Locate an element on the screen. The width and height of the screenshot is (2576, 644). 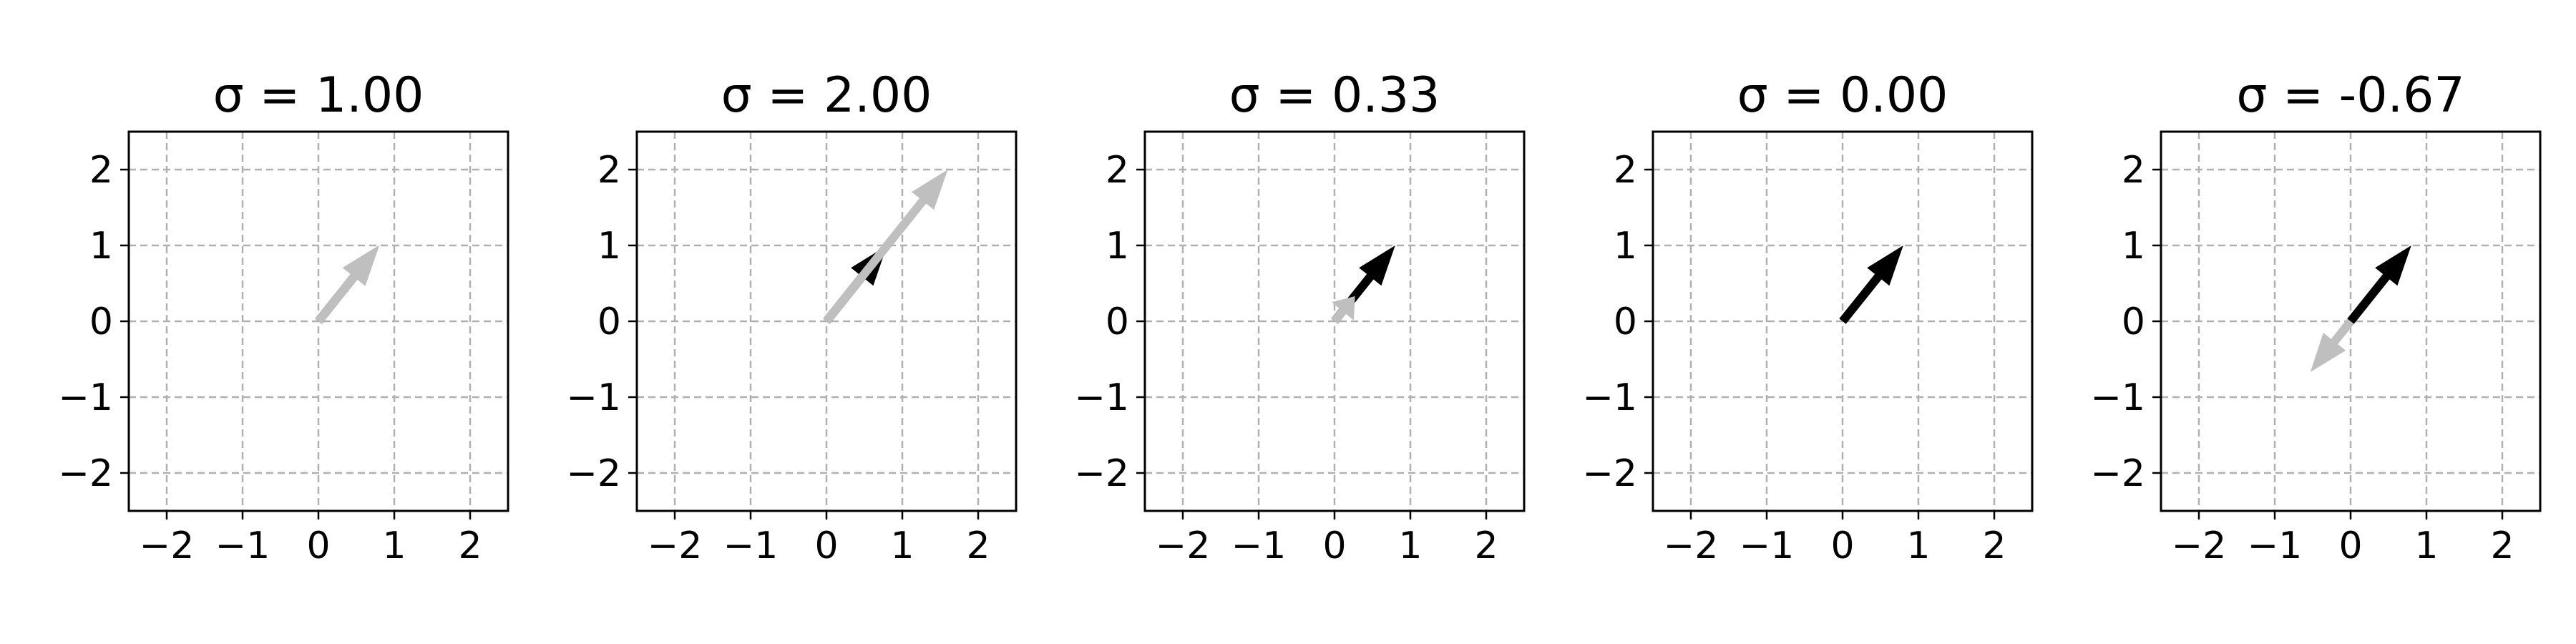
panel-2: σ = 2.00 −2 −1 0 1 2 −2 −1 0 1 2 is located at coordinates (792, 317).